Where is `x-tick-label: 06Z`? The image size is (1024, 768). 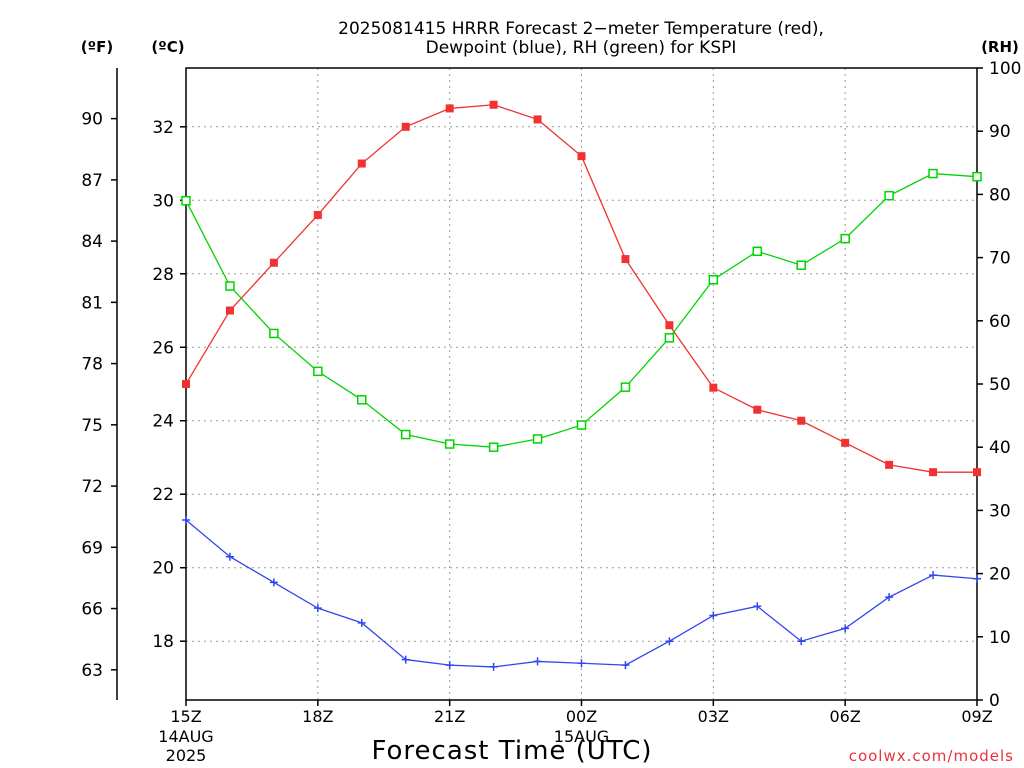
x-tick-label: 06Z is located at coordinates (845, 716).